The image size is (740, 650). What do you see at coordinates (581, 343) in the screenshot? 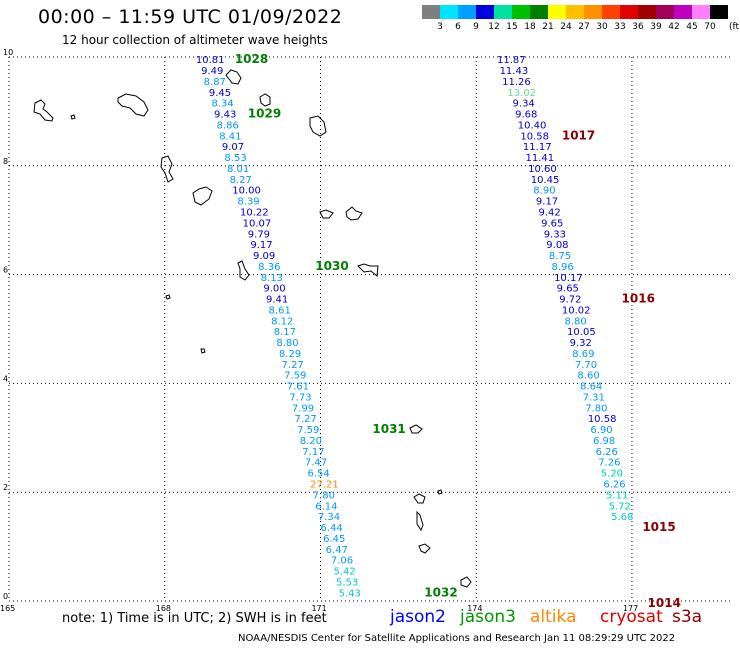
I see `wave-height-value: 9.32` at bounding box center [581, 343].